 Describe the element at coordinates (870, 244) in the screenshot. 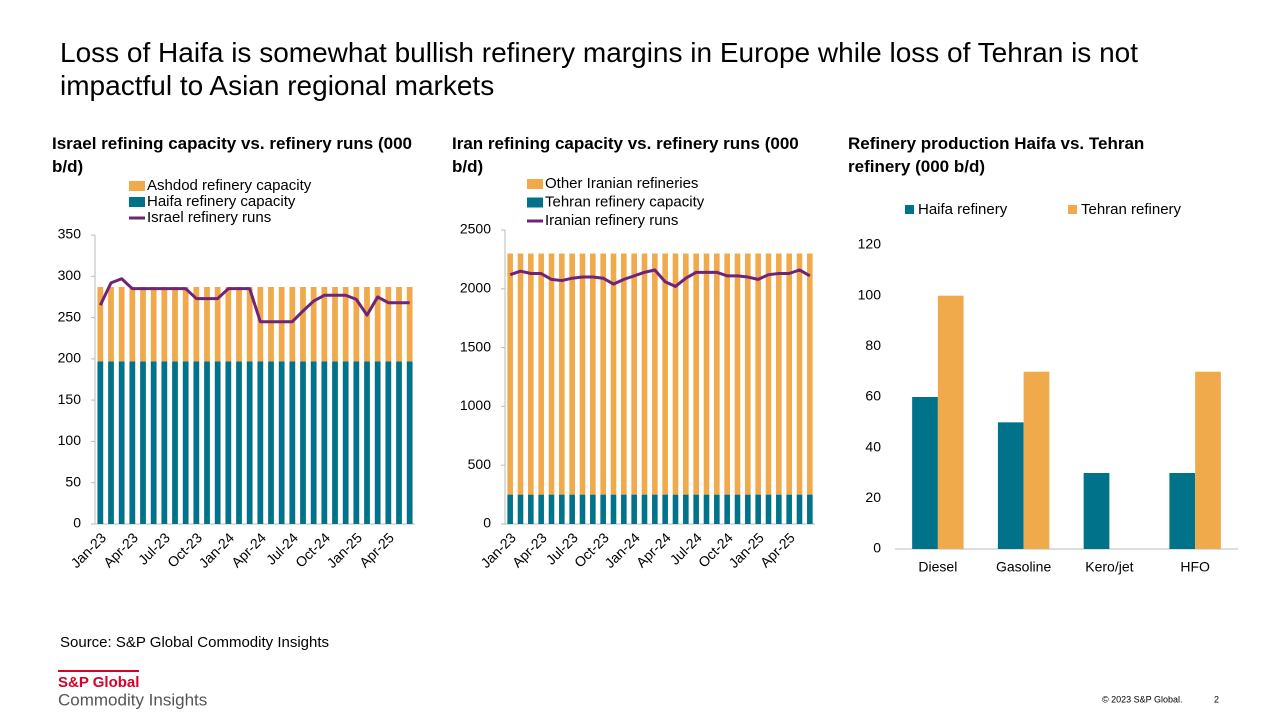

I see `y-tick-label: 120` at that location.